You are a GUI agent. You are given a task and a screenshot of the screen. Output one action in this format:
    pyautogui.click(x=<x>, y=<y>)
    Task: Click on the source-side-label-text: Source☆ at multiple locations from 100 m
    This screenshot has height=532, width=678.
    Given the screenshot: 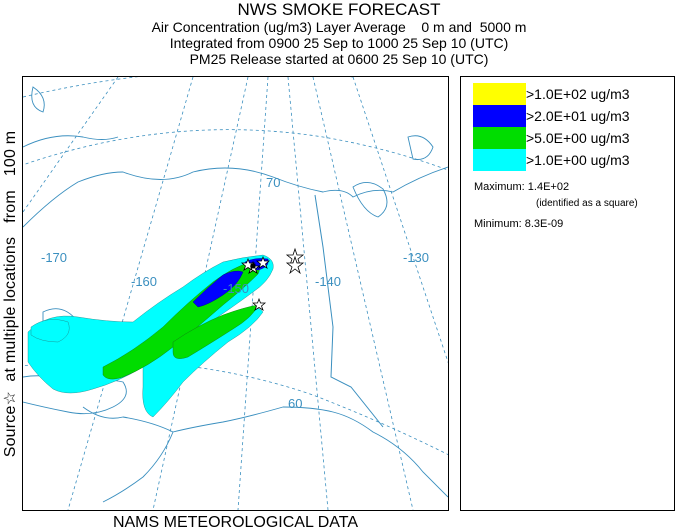 What is the action you would take?
    pyautogui.click(x=10, y=294)
    